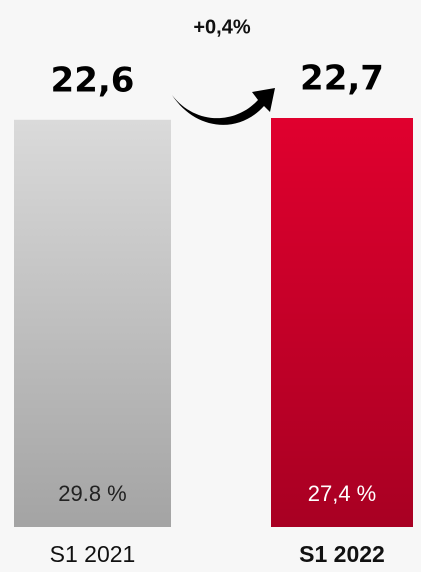 The height and width of the screenshot is (572, 421). Describe the element at coordinates (221, 27) in the screenshot. I see `annotation: +0,4%` at that location.